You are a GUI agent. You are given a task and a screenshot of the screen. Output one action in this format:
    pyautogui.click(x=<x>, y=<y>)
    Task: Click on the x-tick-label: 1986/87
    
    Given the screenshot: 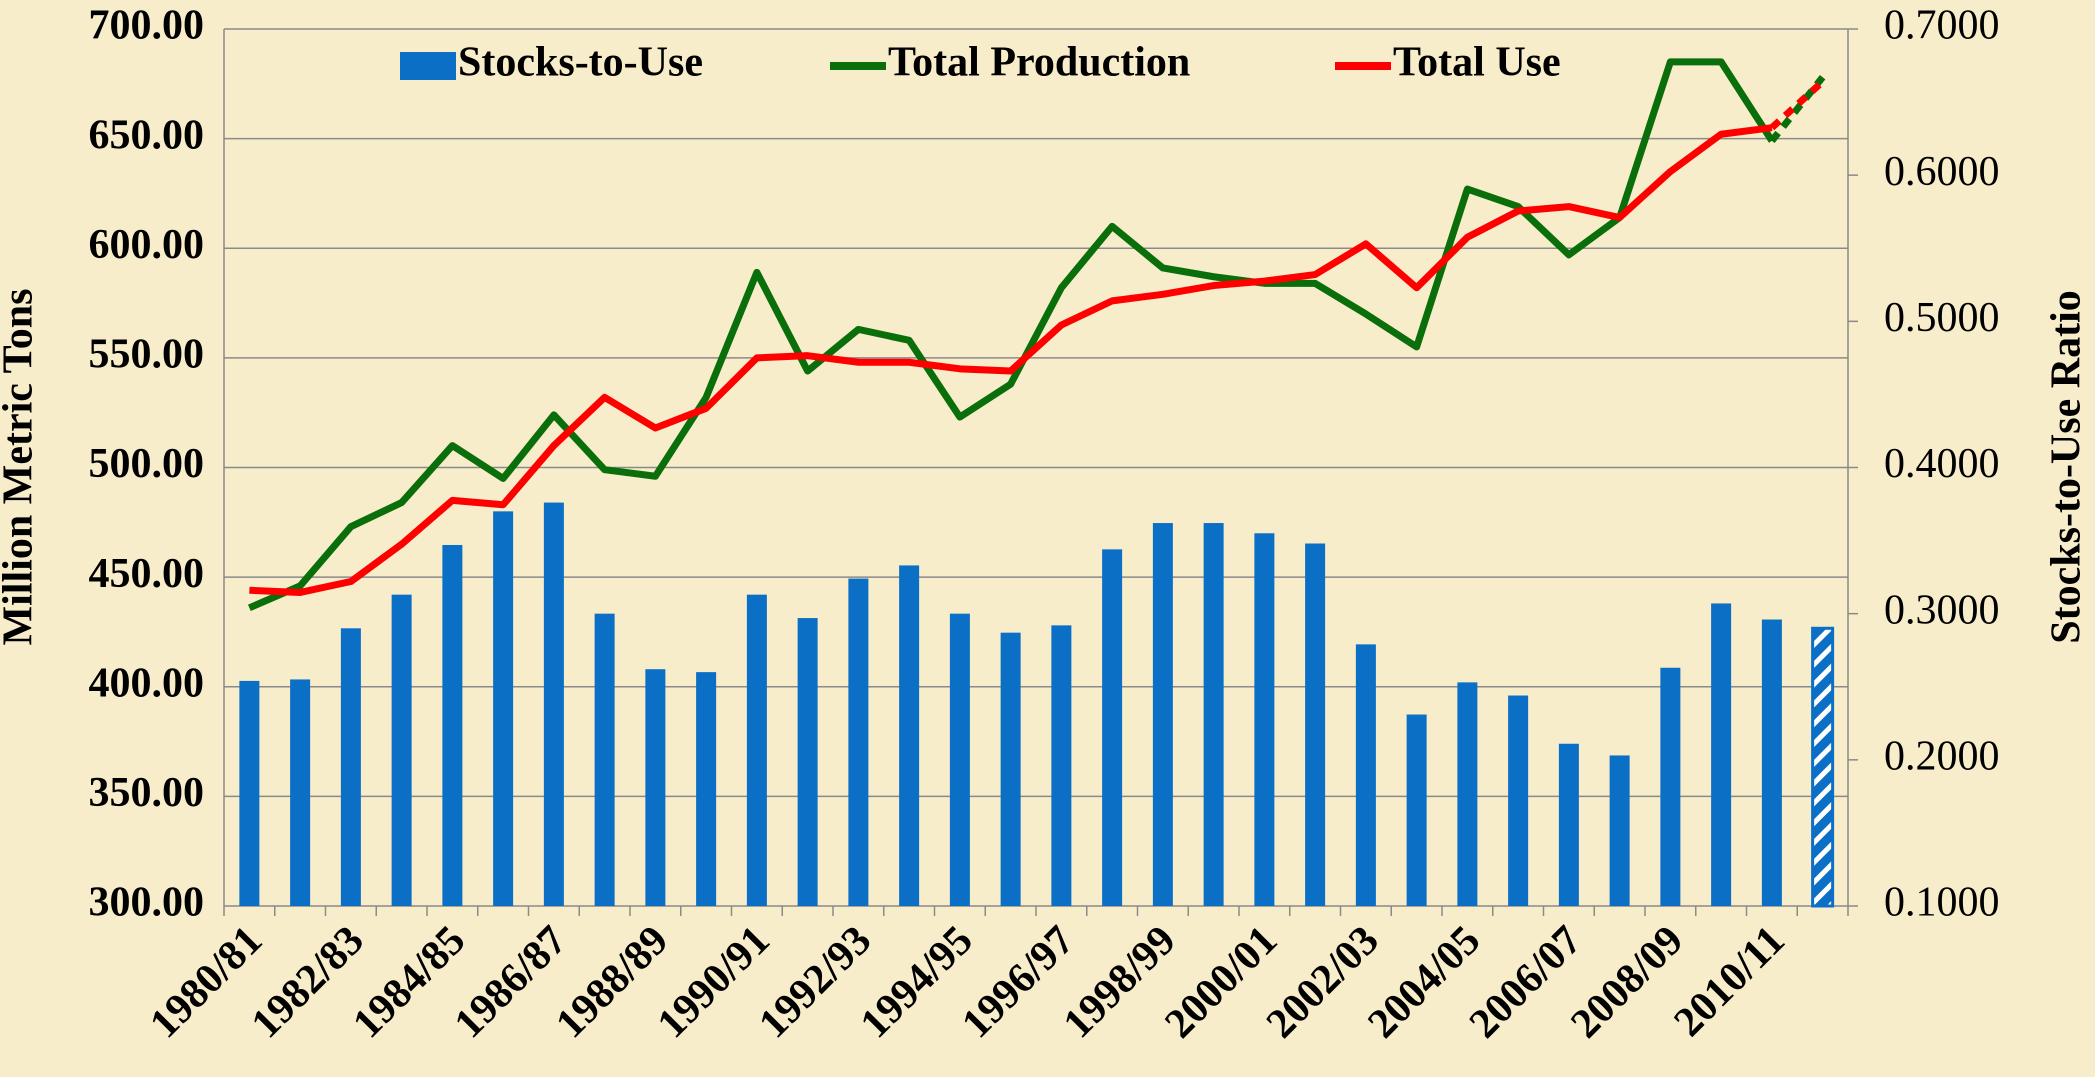 What is the action you would take?
    pyautogui.click(x=511, y=982)
    